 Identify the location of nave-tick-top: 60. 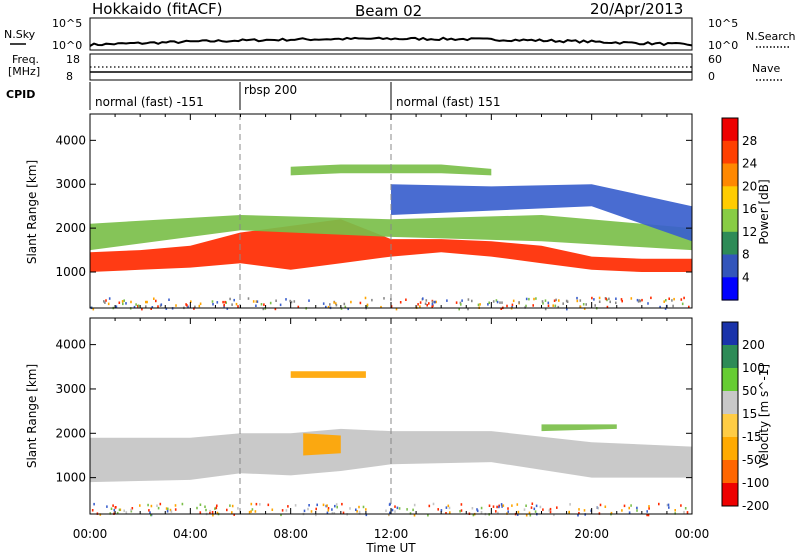
(715, 59).